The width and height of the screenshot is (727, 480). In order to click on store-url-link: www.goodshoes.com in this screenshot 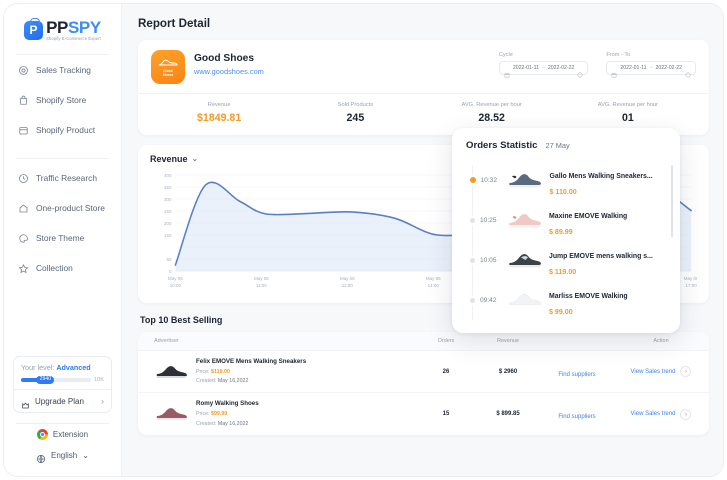, I will do `click(229, 71)`.